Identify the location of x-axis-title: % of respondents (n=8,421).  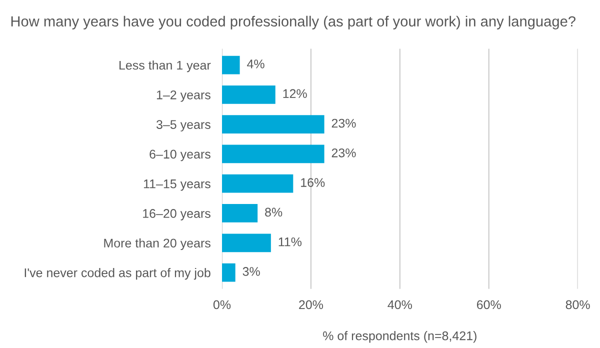
(399, 337).